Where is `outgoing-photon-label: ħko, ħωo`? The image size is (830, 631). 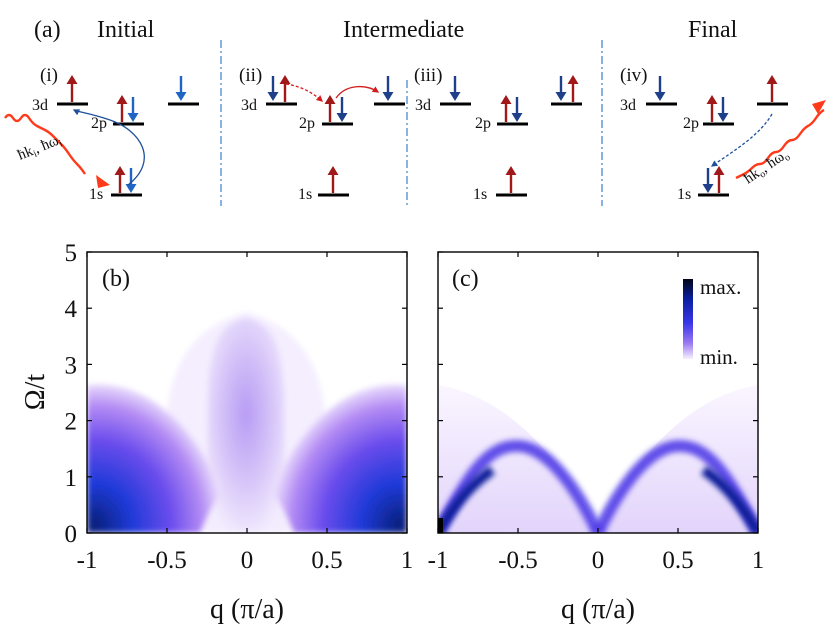 outgoing-photon-label: ħko, ħωo is located at coordinates (766, 167).